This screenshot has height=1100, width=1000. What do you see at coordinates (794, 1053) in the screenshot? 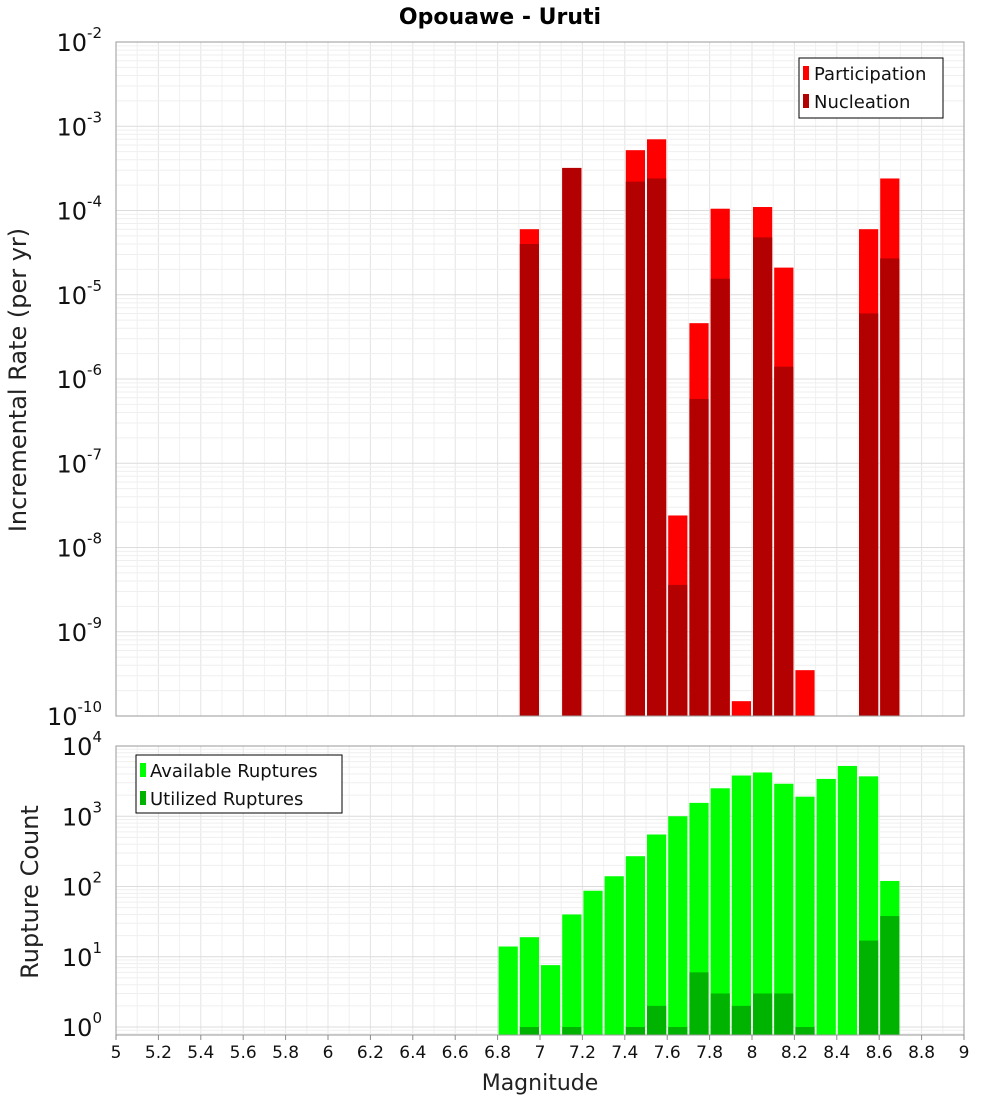
I see `x-tick-label: 8.2` at bounding box center [794, 1053].